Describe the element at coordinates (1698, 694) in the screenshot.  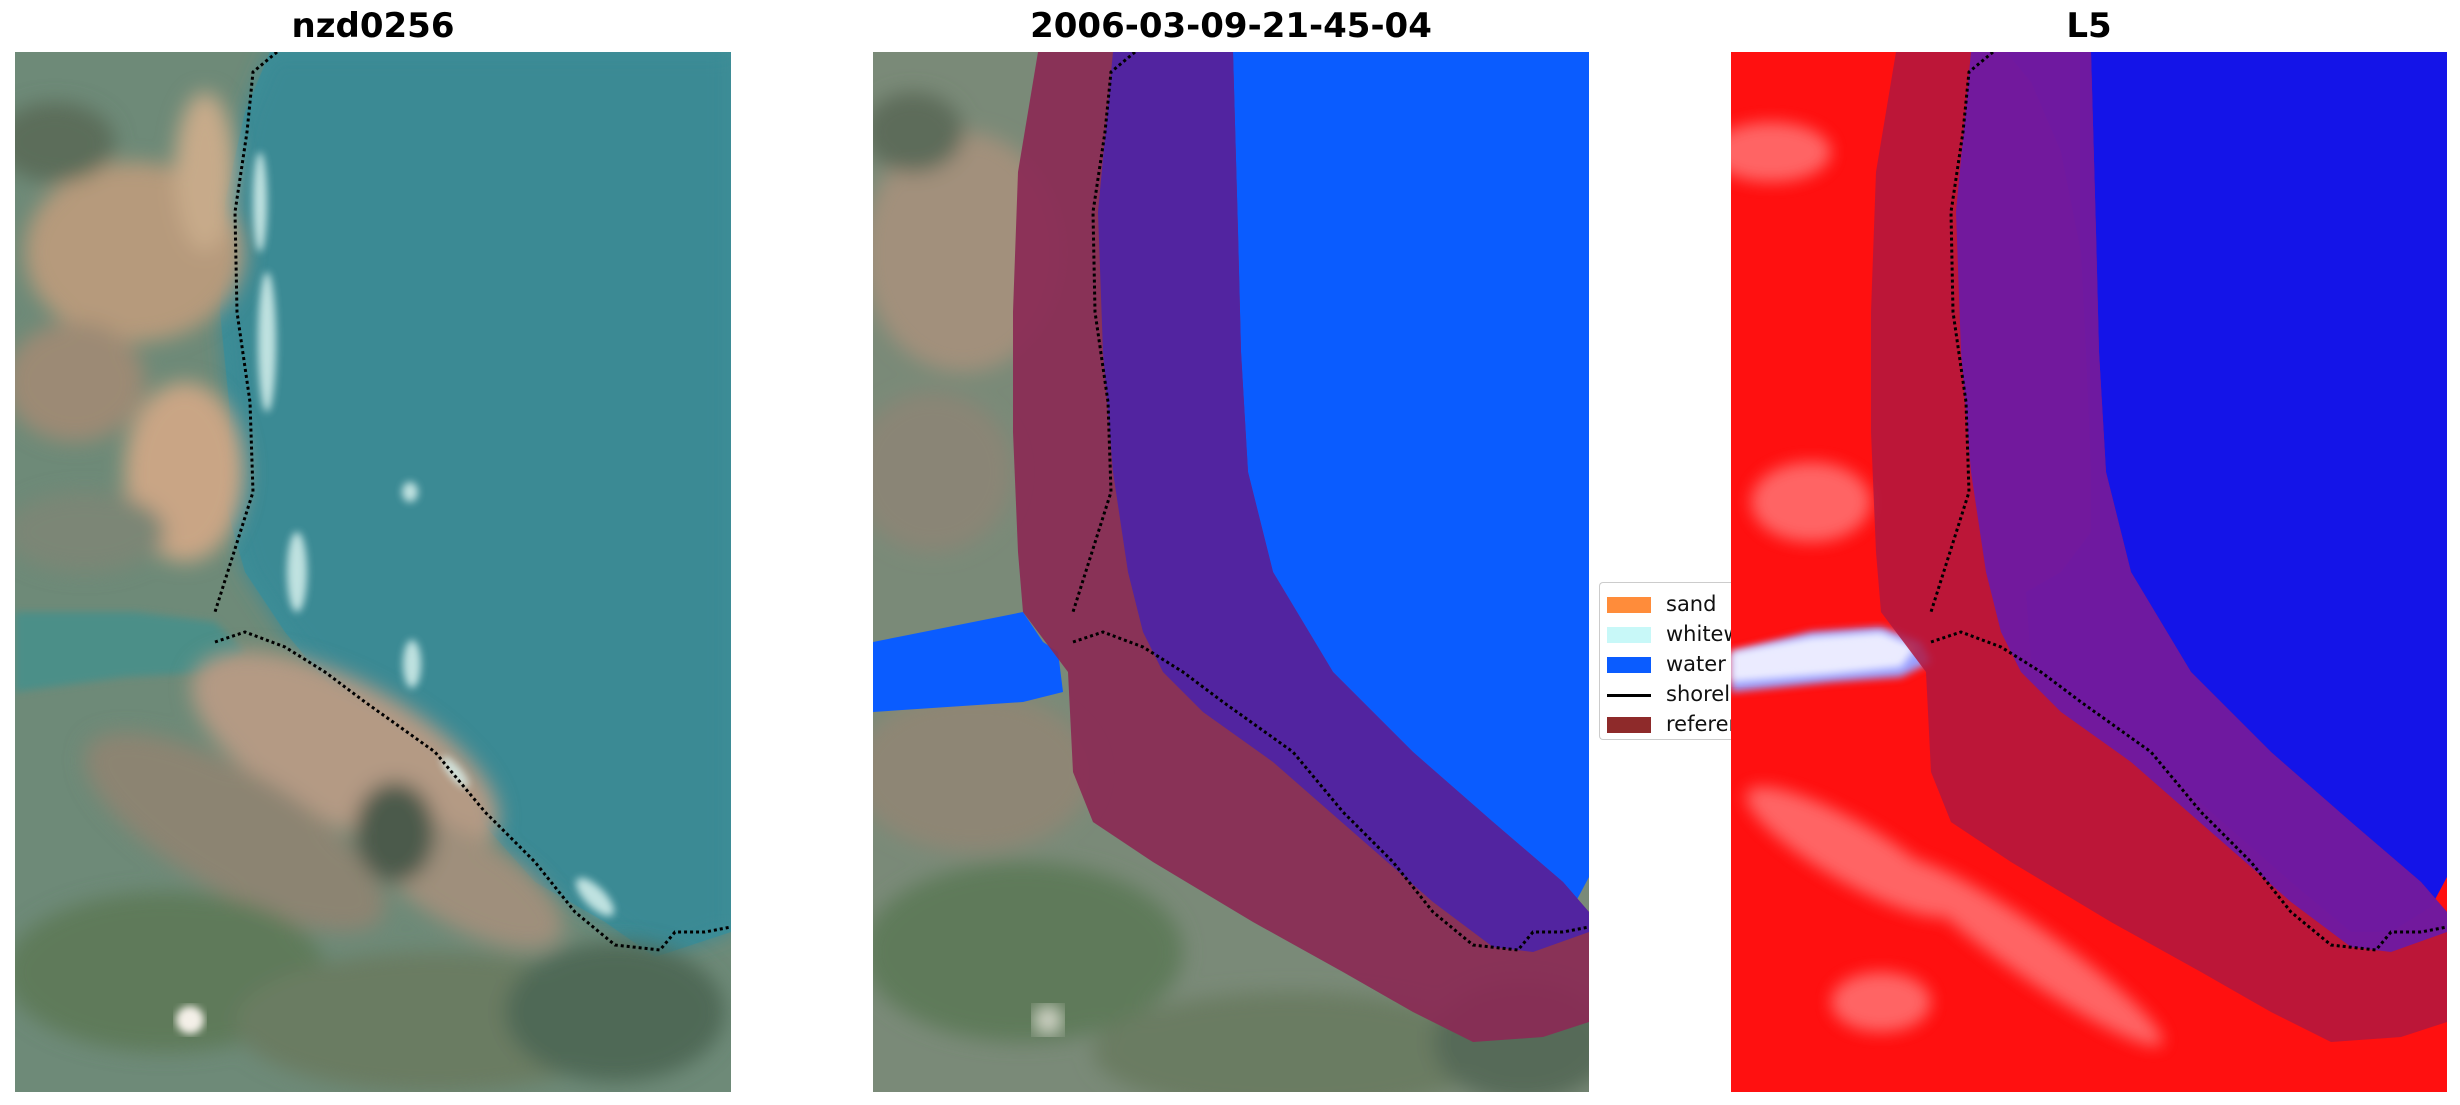
I see `legend-label: shoreline` at that location.